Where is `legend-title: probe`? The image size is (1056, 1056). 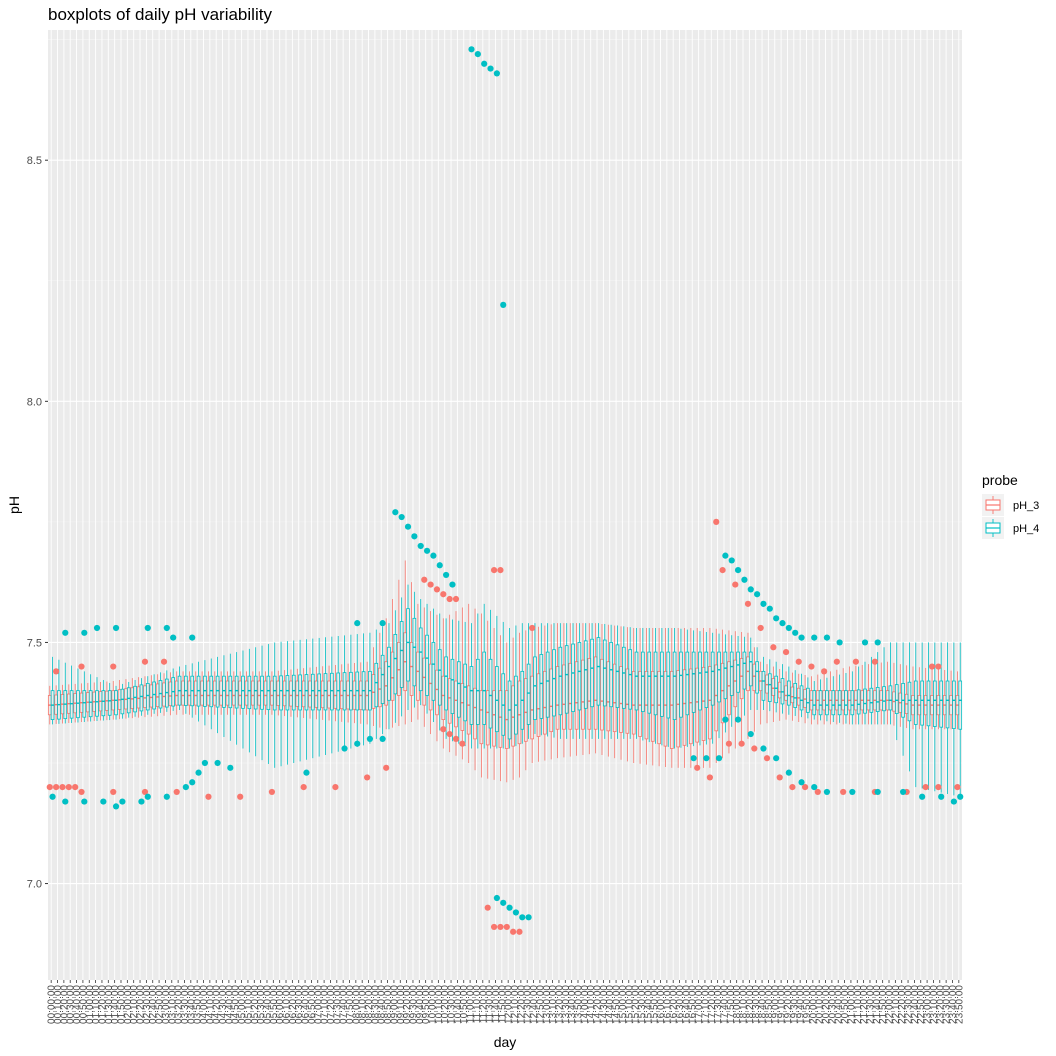
legend-title: probe is located at coordinates (1000, 480).